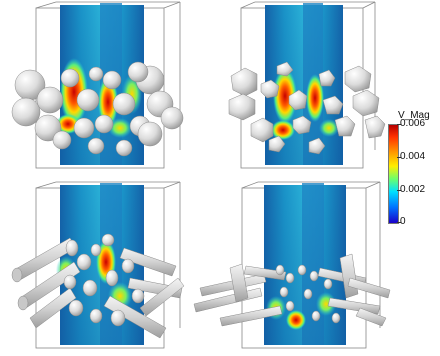 The image size is (440, 356). I want to click on tick-label-max: 0.006, so click(413, 123).